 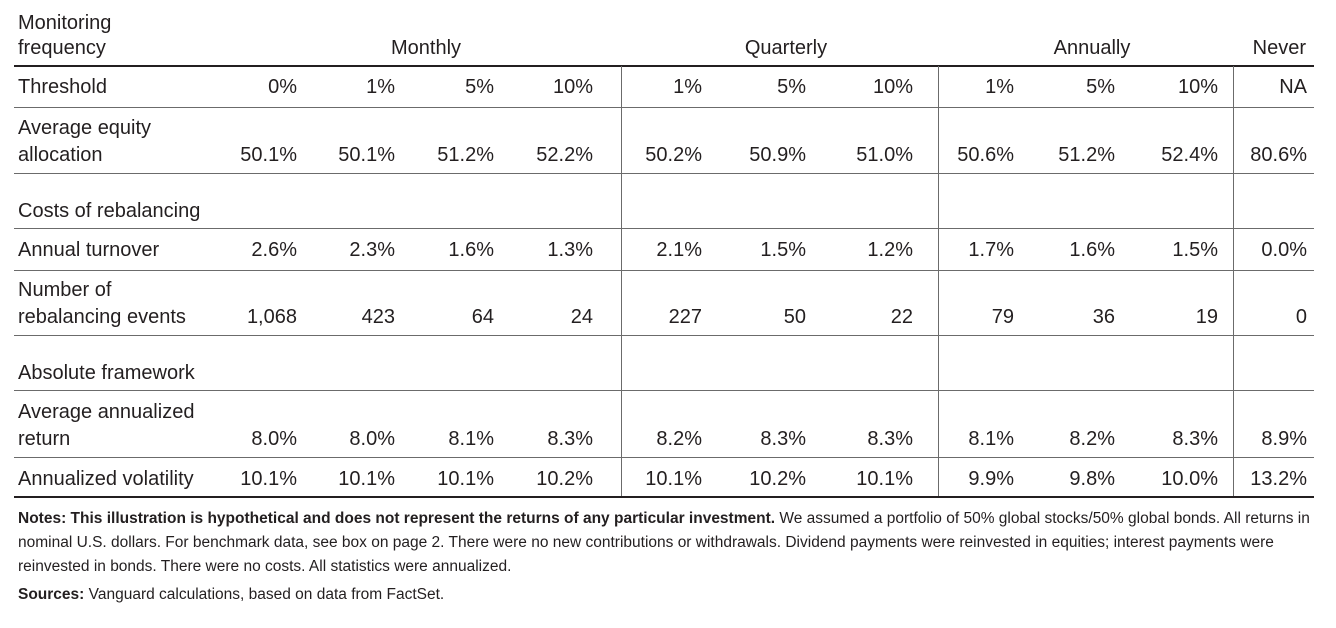 I want to click on separator-annually, so click(x=938, y=281).